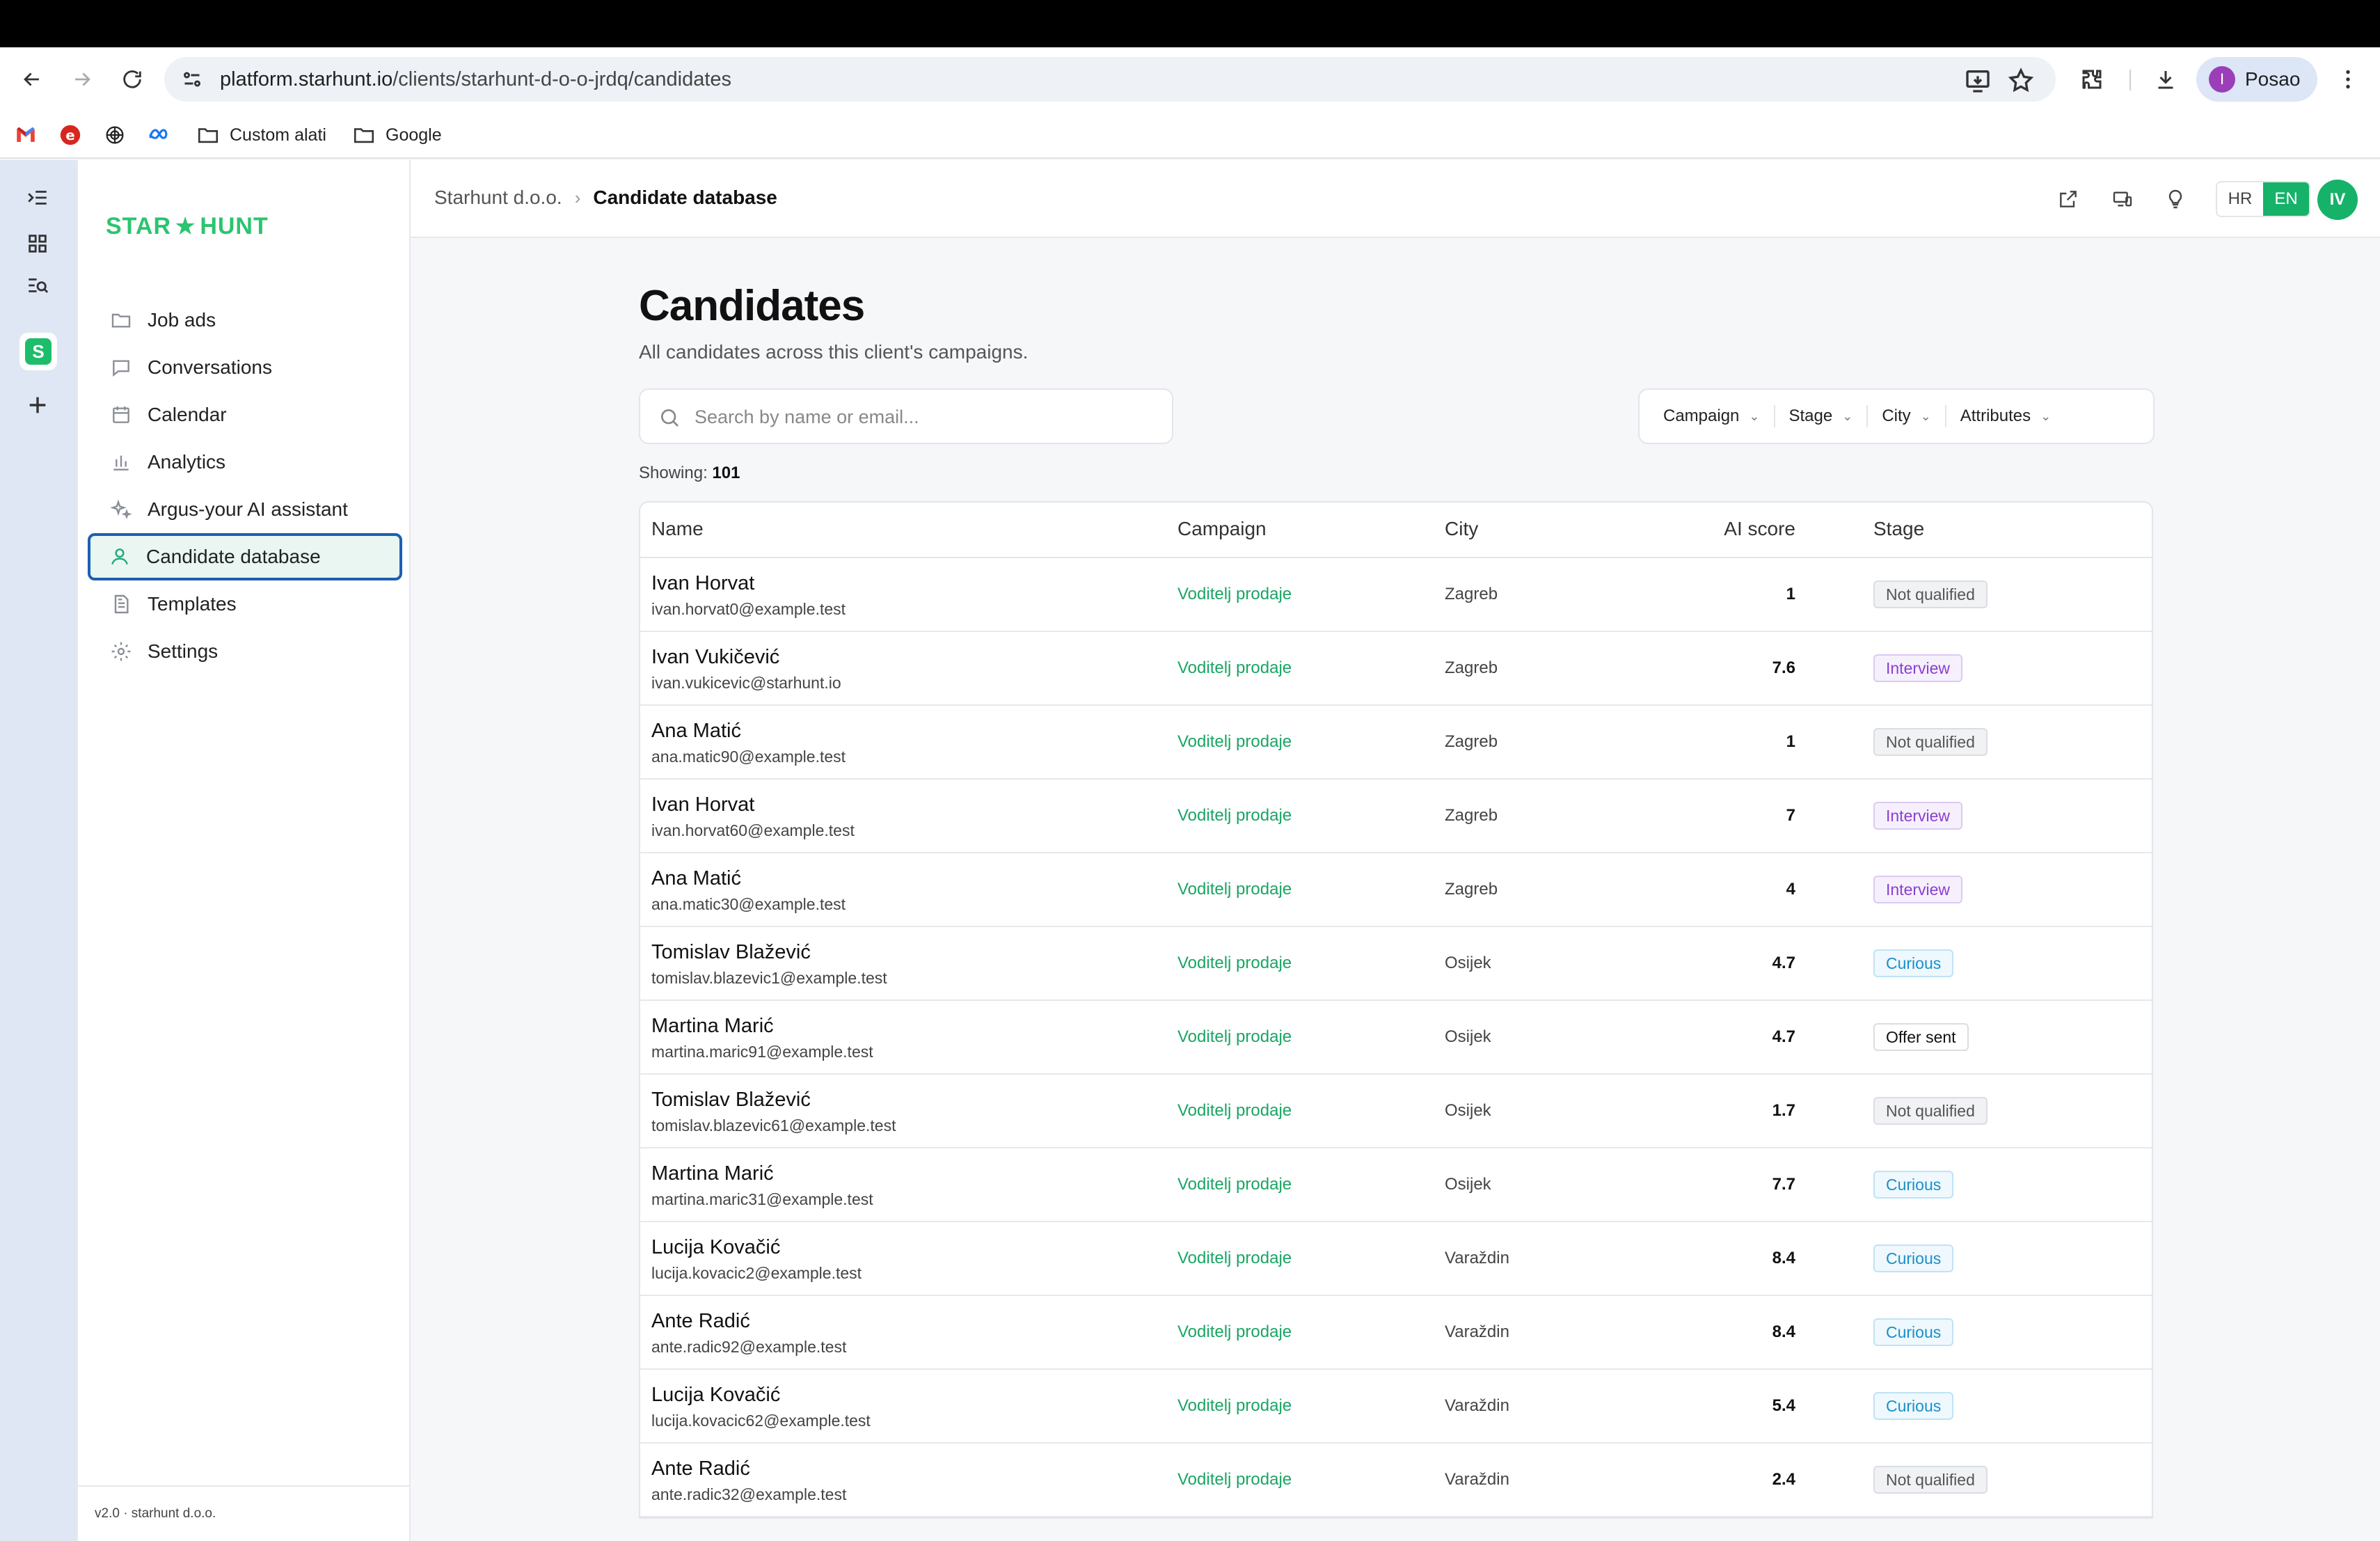 This screenshot has width=2380, height=1541. Describe the element at coordinates (261, 135) in the screenshot. I see `bookmark-folder-custom-alati: Custom alati` at that location.